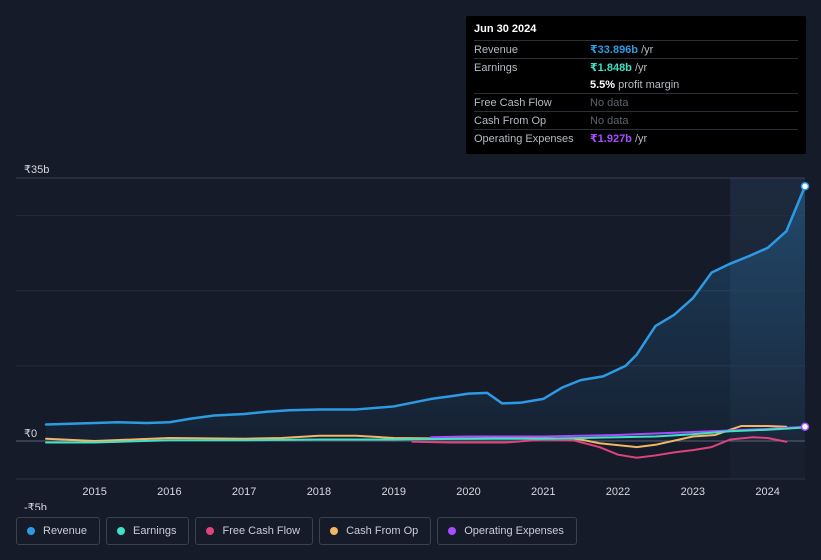 Image resolution: width=821 pixels, height=560 pixels. Describe the element at coordinates (505, 29) in the screenshot. I see `tooltip-date: Jun 30 2024` at that location.